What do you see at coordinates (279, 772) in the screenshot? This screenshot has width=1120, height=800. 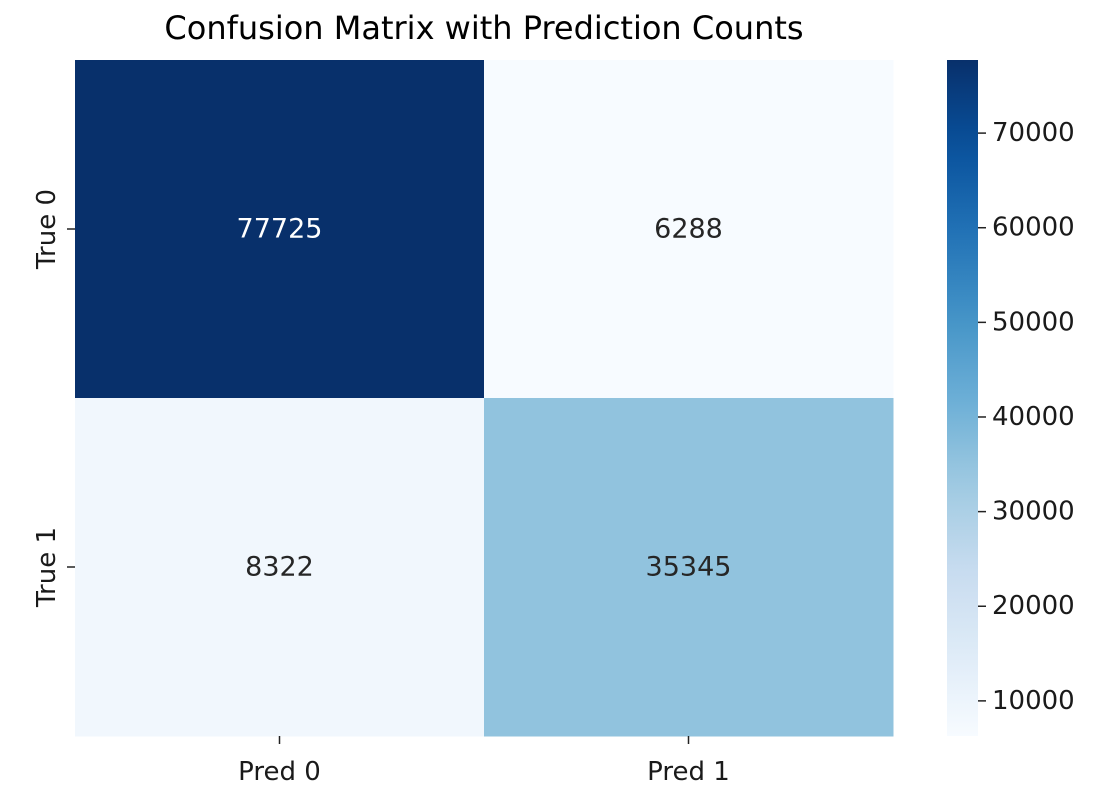 I see `x-tick-label-0: Pred 0` at bounding box center [279, 772].